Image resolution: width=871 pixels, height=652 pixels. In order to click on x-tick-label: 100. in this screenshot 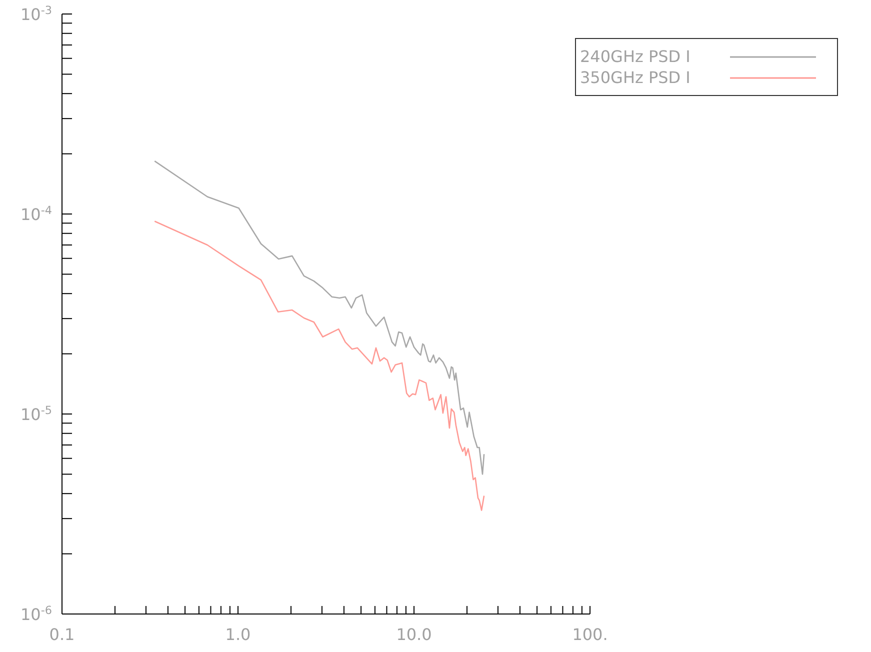, I will do `click(590, 634)`.